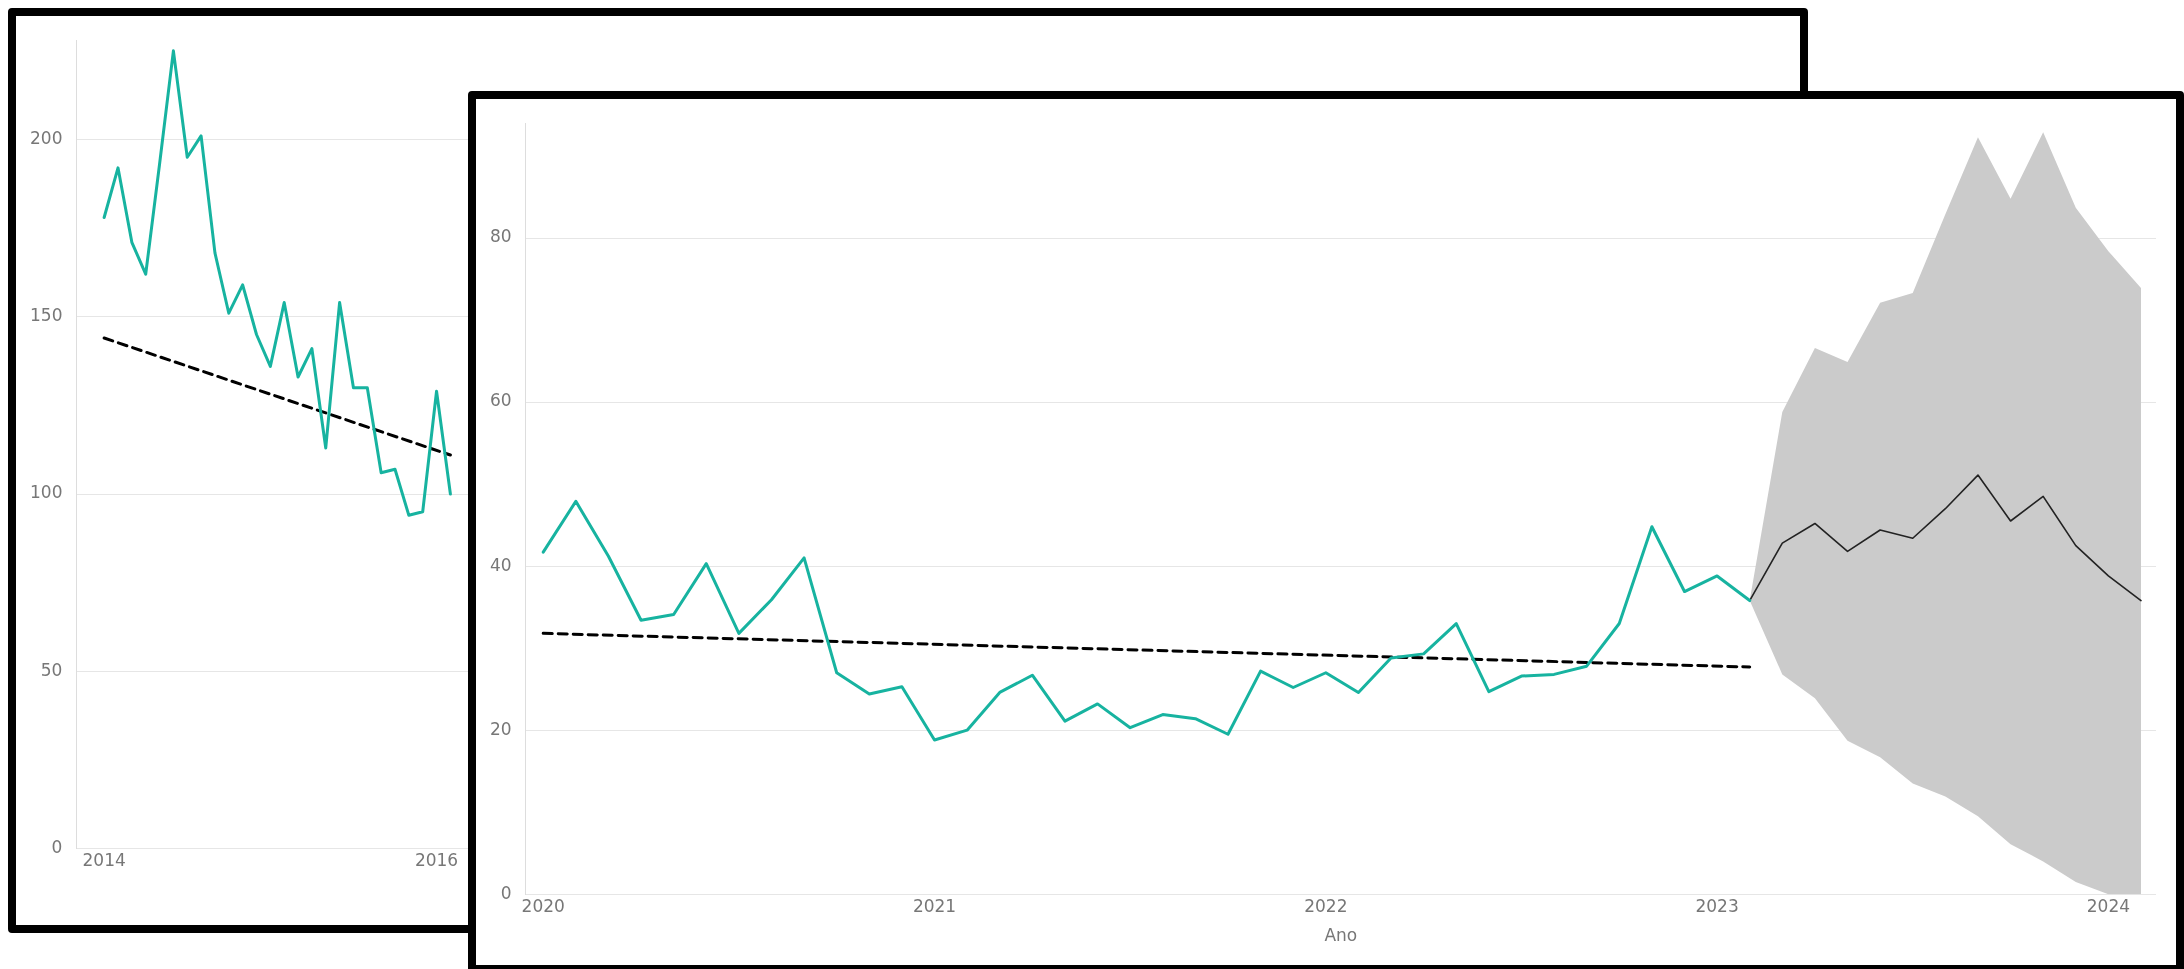 Image resolution: width=2184 pixels, height=969 pixels. I want to click on x-tick-label: 2024, so click(2108, 905).